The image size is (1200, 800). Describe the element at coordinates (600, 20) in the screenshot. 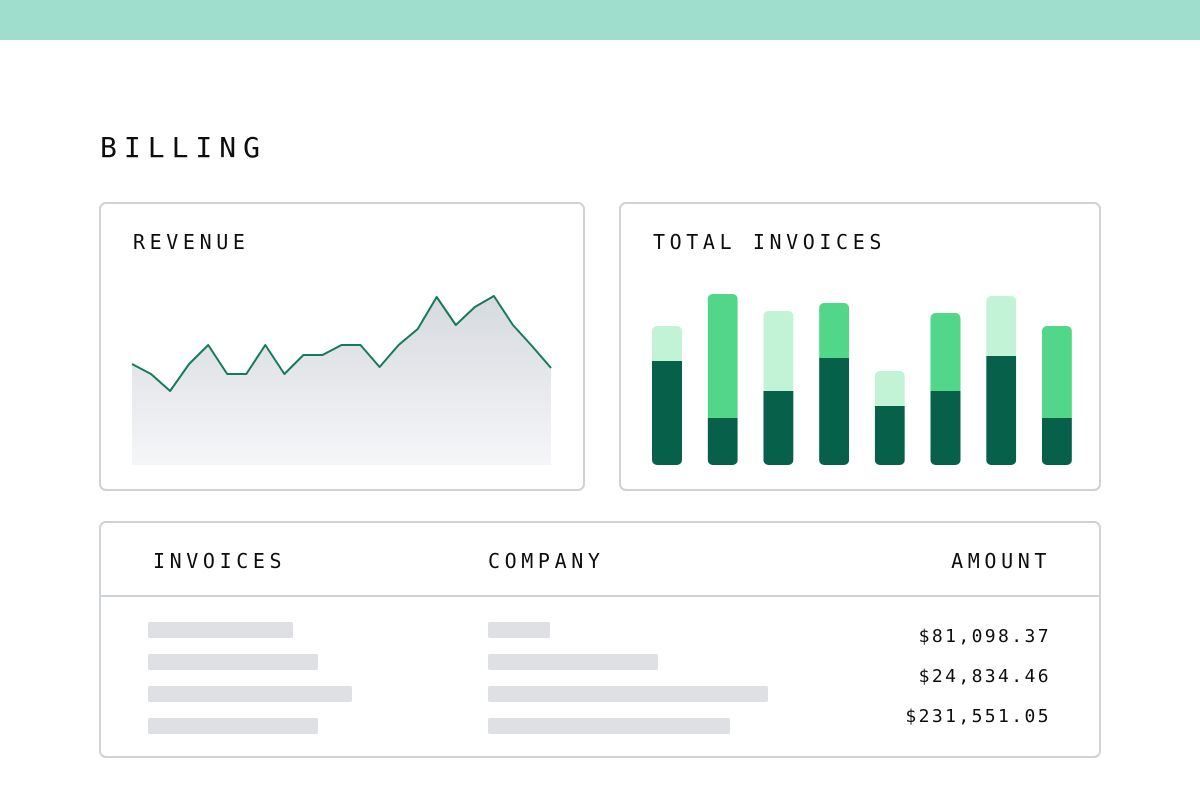

I see `top-accent-band` at that location.